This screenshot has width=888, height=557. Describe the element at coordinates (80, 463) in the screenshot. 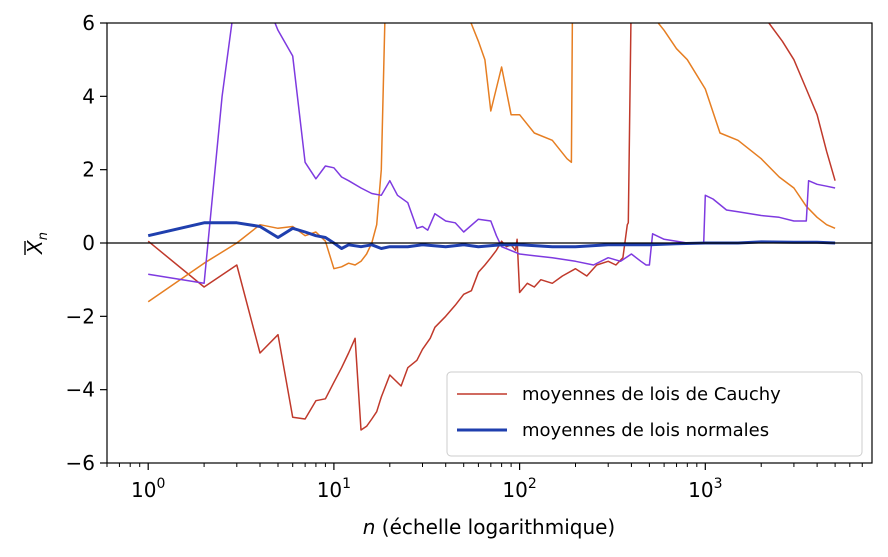

I see `y-tick-label: −6` at that location.